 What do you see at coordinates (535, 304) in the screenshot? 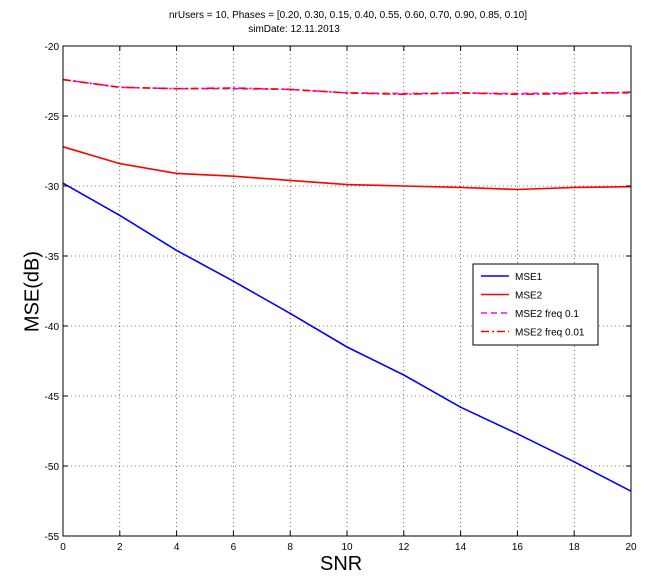
I see `legend: MSE1 MSE2 MSE2 freq 0.1 MSE2 freq 0.01` at bounding box center [535, 304].